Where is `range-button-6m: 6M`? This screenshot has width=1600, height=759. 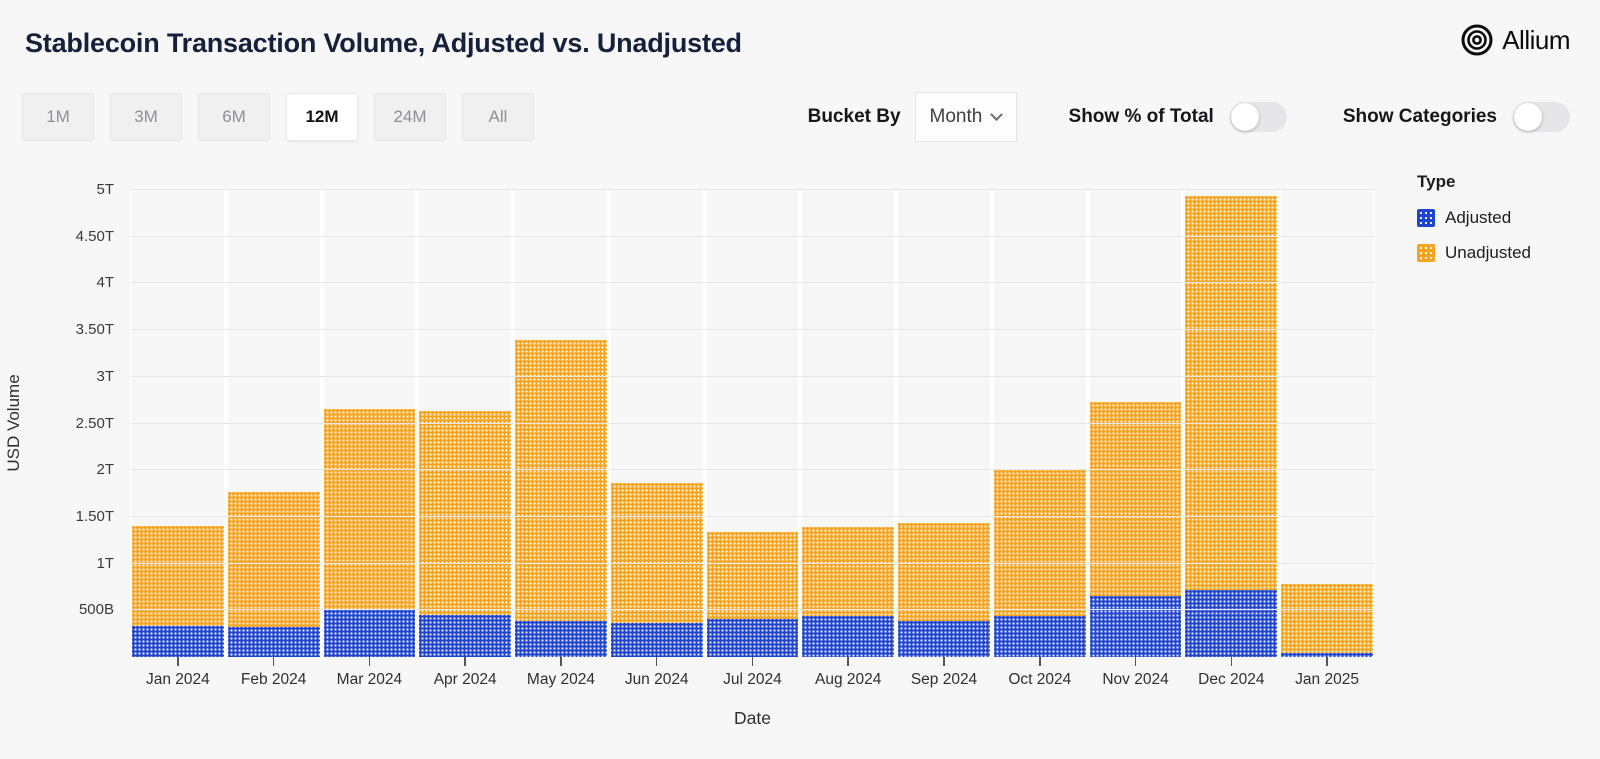 range-button-6m: 6M is located at coordinates (234, 117).